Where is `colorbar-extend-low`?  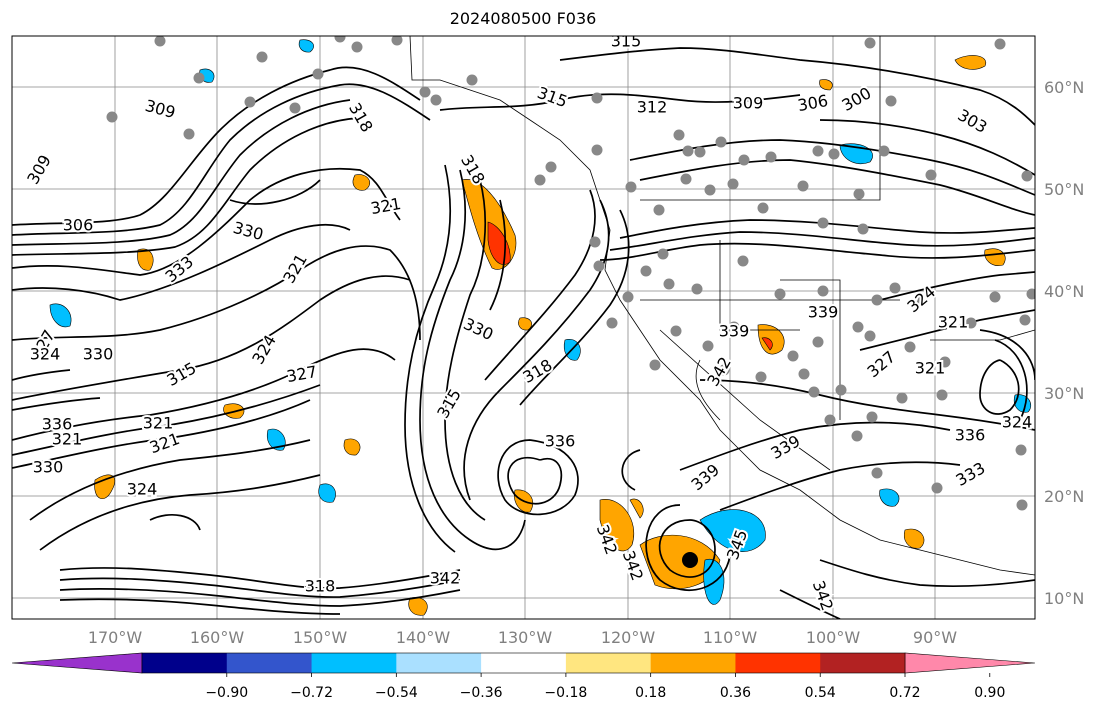
colorbar-extend-low is located at coordinates (77, 663).